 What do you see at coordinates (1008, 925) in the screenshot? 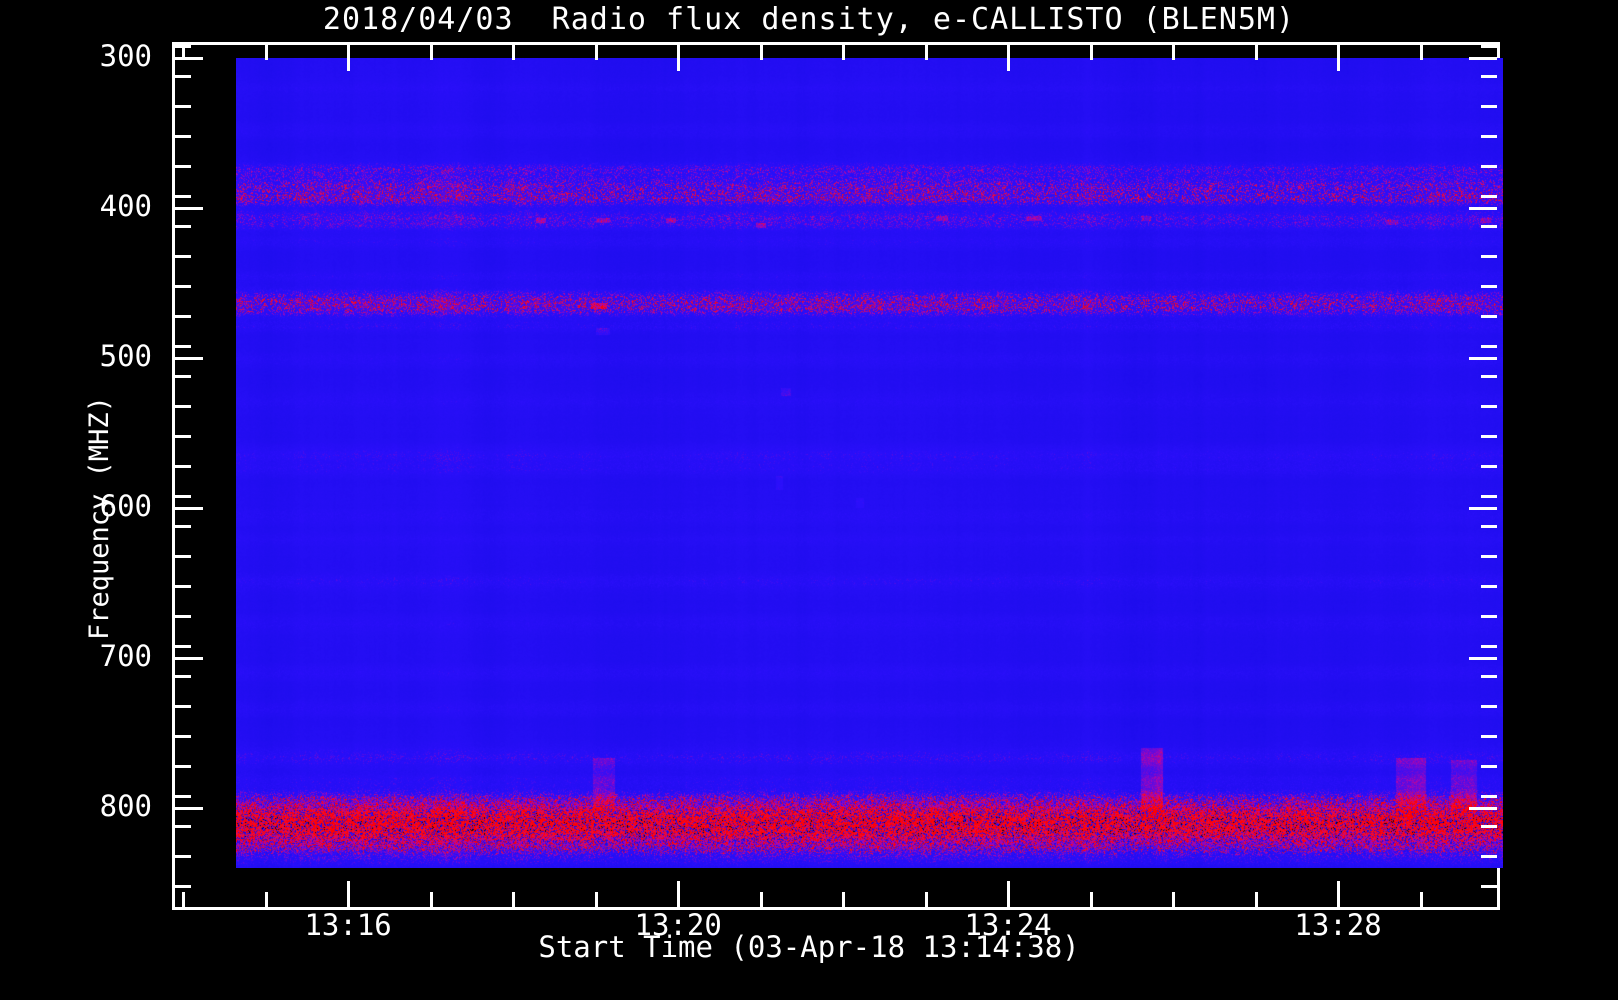
I see `x-tick-label: 13:24` at bounding box center [1008, 925].